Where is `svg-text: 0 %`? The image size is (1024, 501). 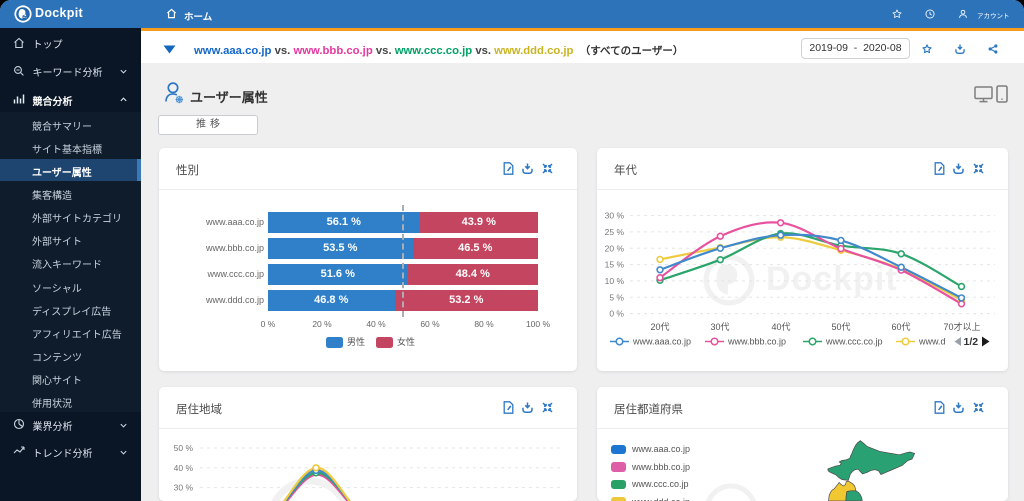 svg-text: 0 % is located at coordinates (616, 314).